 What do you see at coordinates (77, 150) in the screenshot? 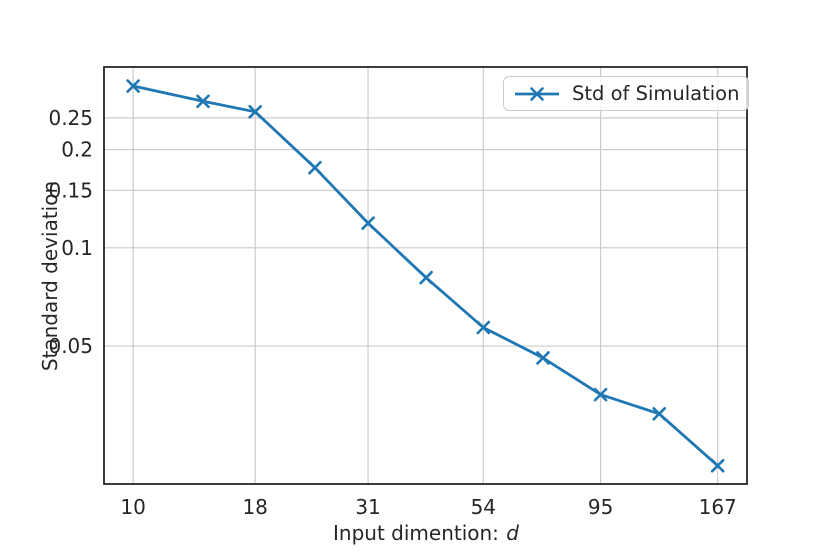
I see `y-tick-label: 0.2` at bounding box center [77, 150].